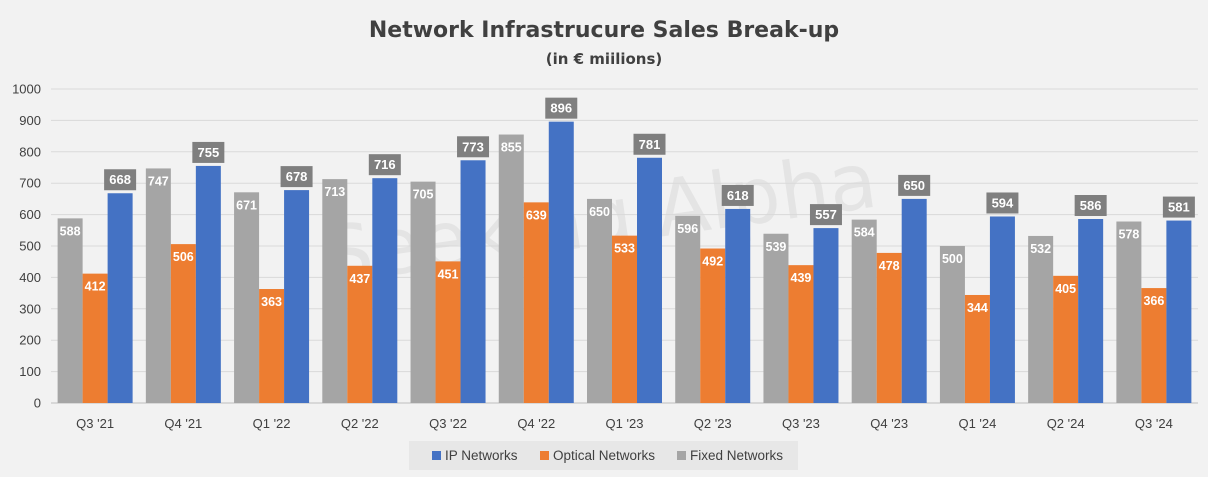  What do you see at coordinates (30, 277) in the screenshot?
I see `y-tick-label: 400` at bounding box center [30, 277].